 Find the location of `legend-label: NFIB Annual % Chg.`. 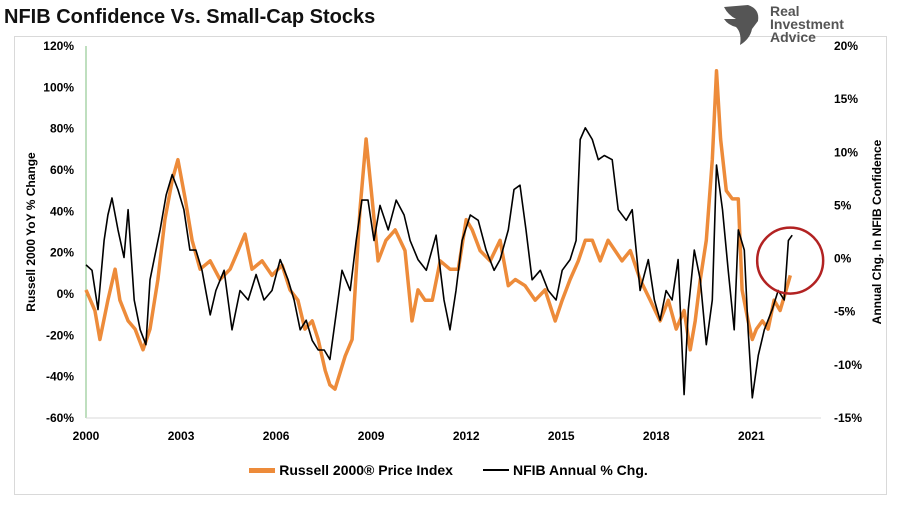

legend-label: NFIB Annual % Chg. is located at coordinates (580, 470).